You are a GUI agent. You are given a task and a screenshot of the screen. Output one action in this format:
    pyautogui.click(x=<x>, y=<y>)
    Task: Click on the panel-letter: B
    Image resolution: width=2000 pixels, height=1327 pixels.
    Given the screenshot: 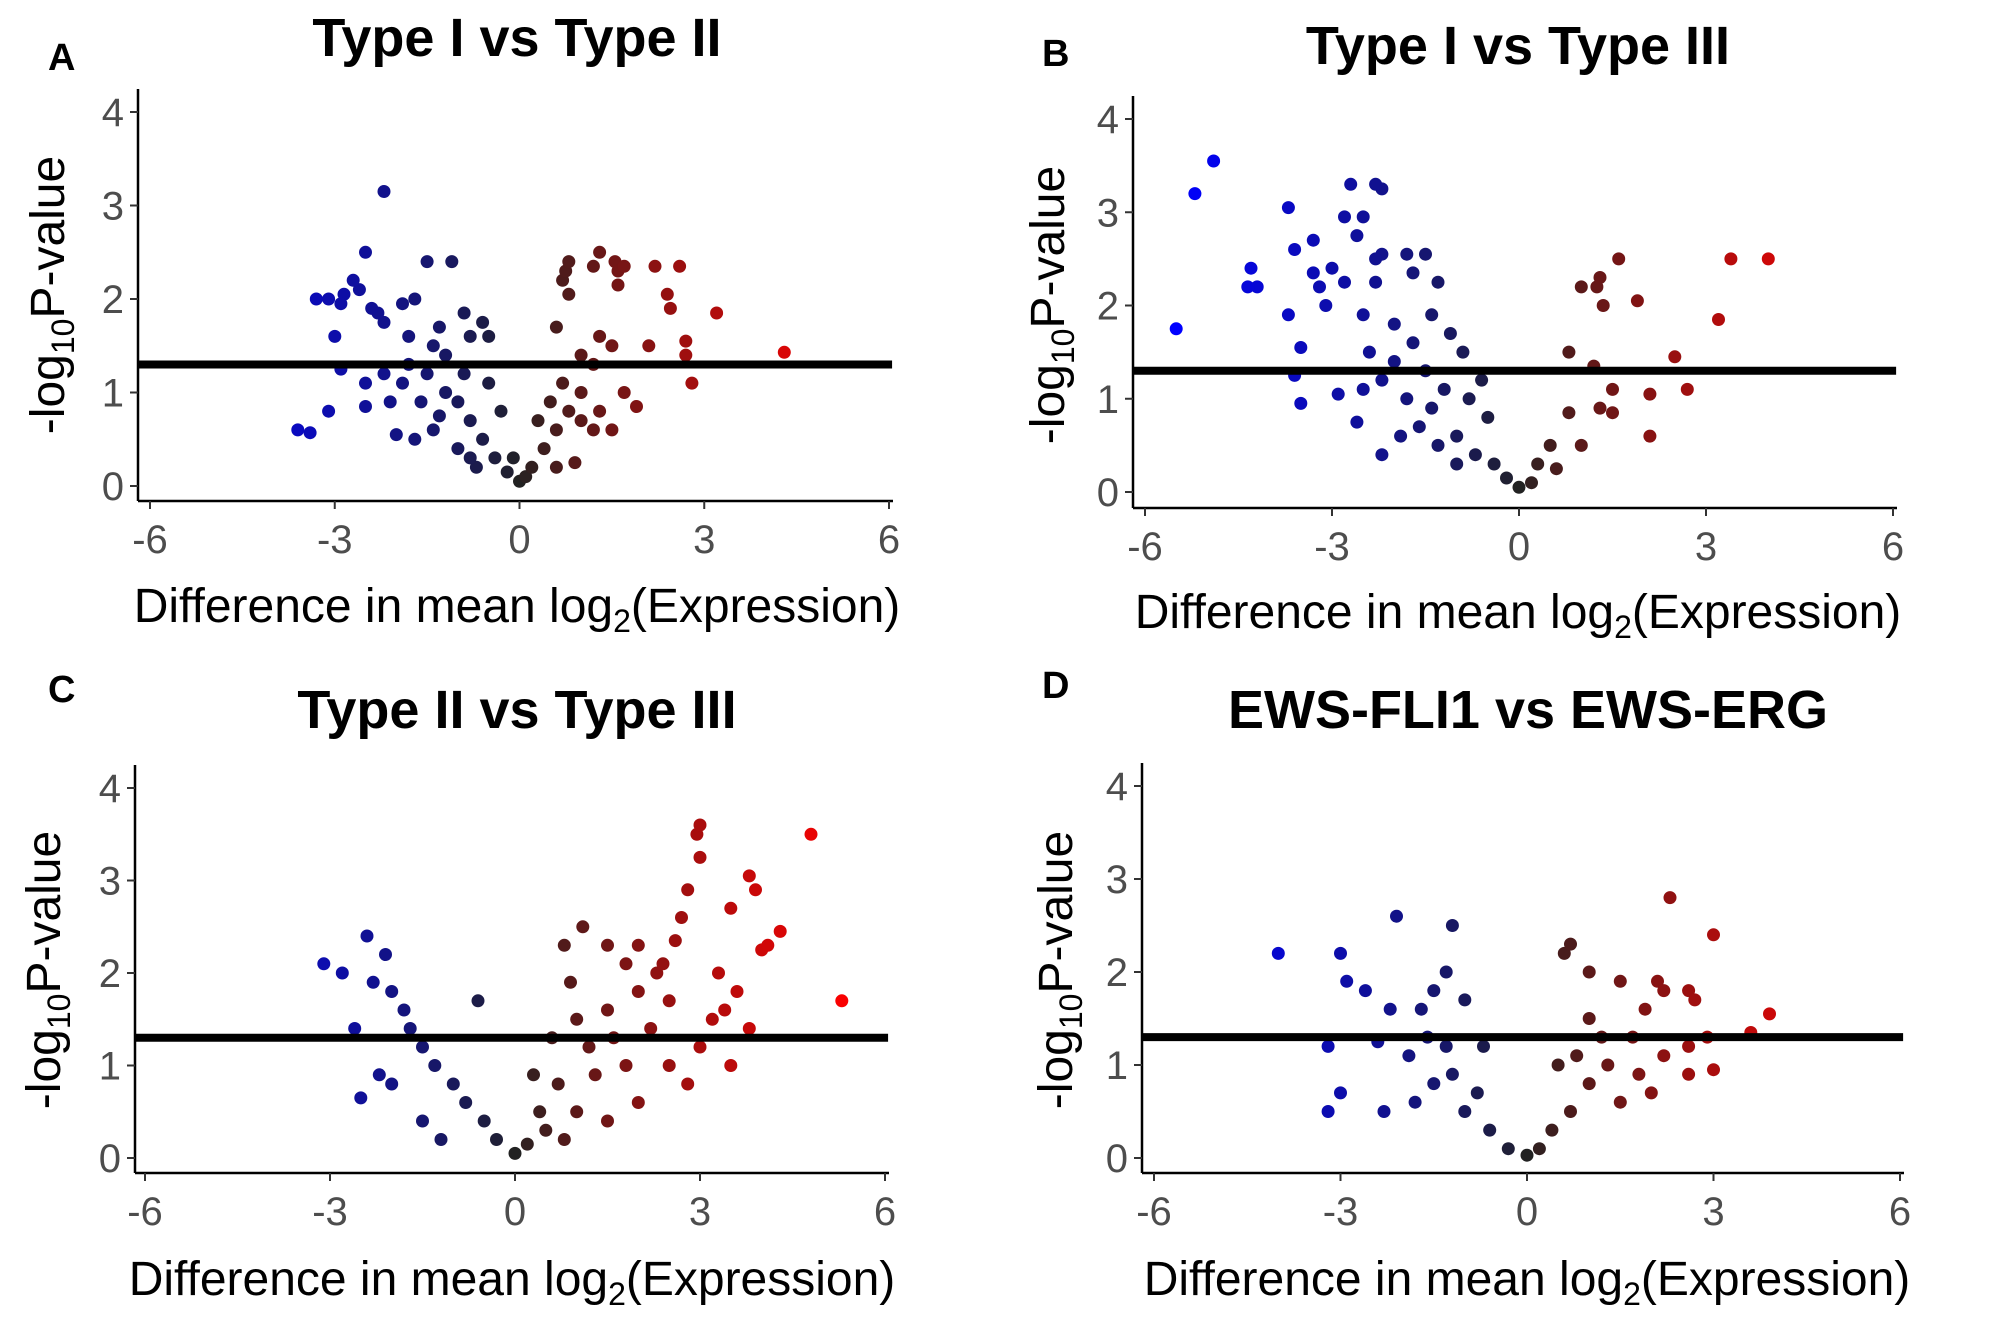 What is the action you would take?
    pyautogui.click(x=1055, y=54)
    